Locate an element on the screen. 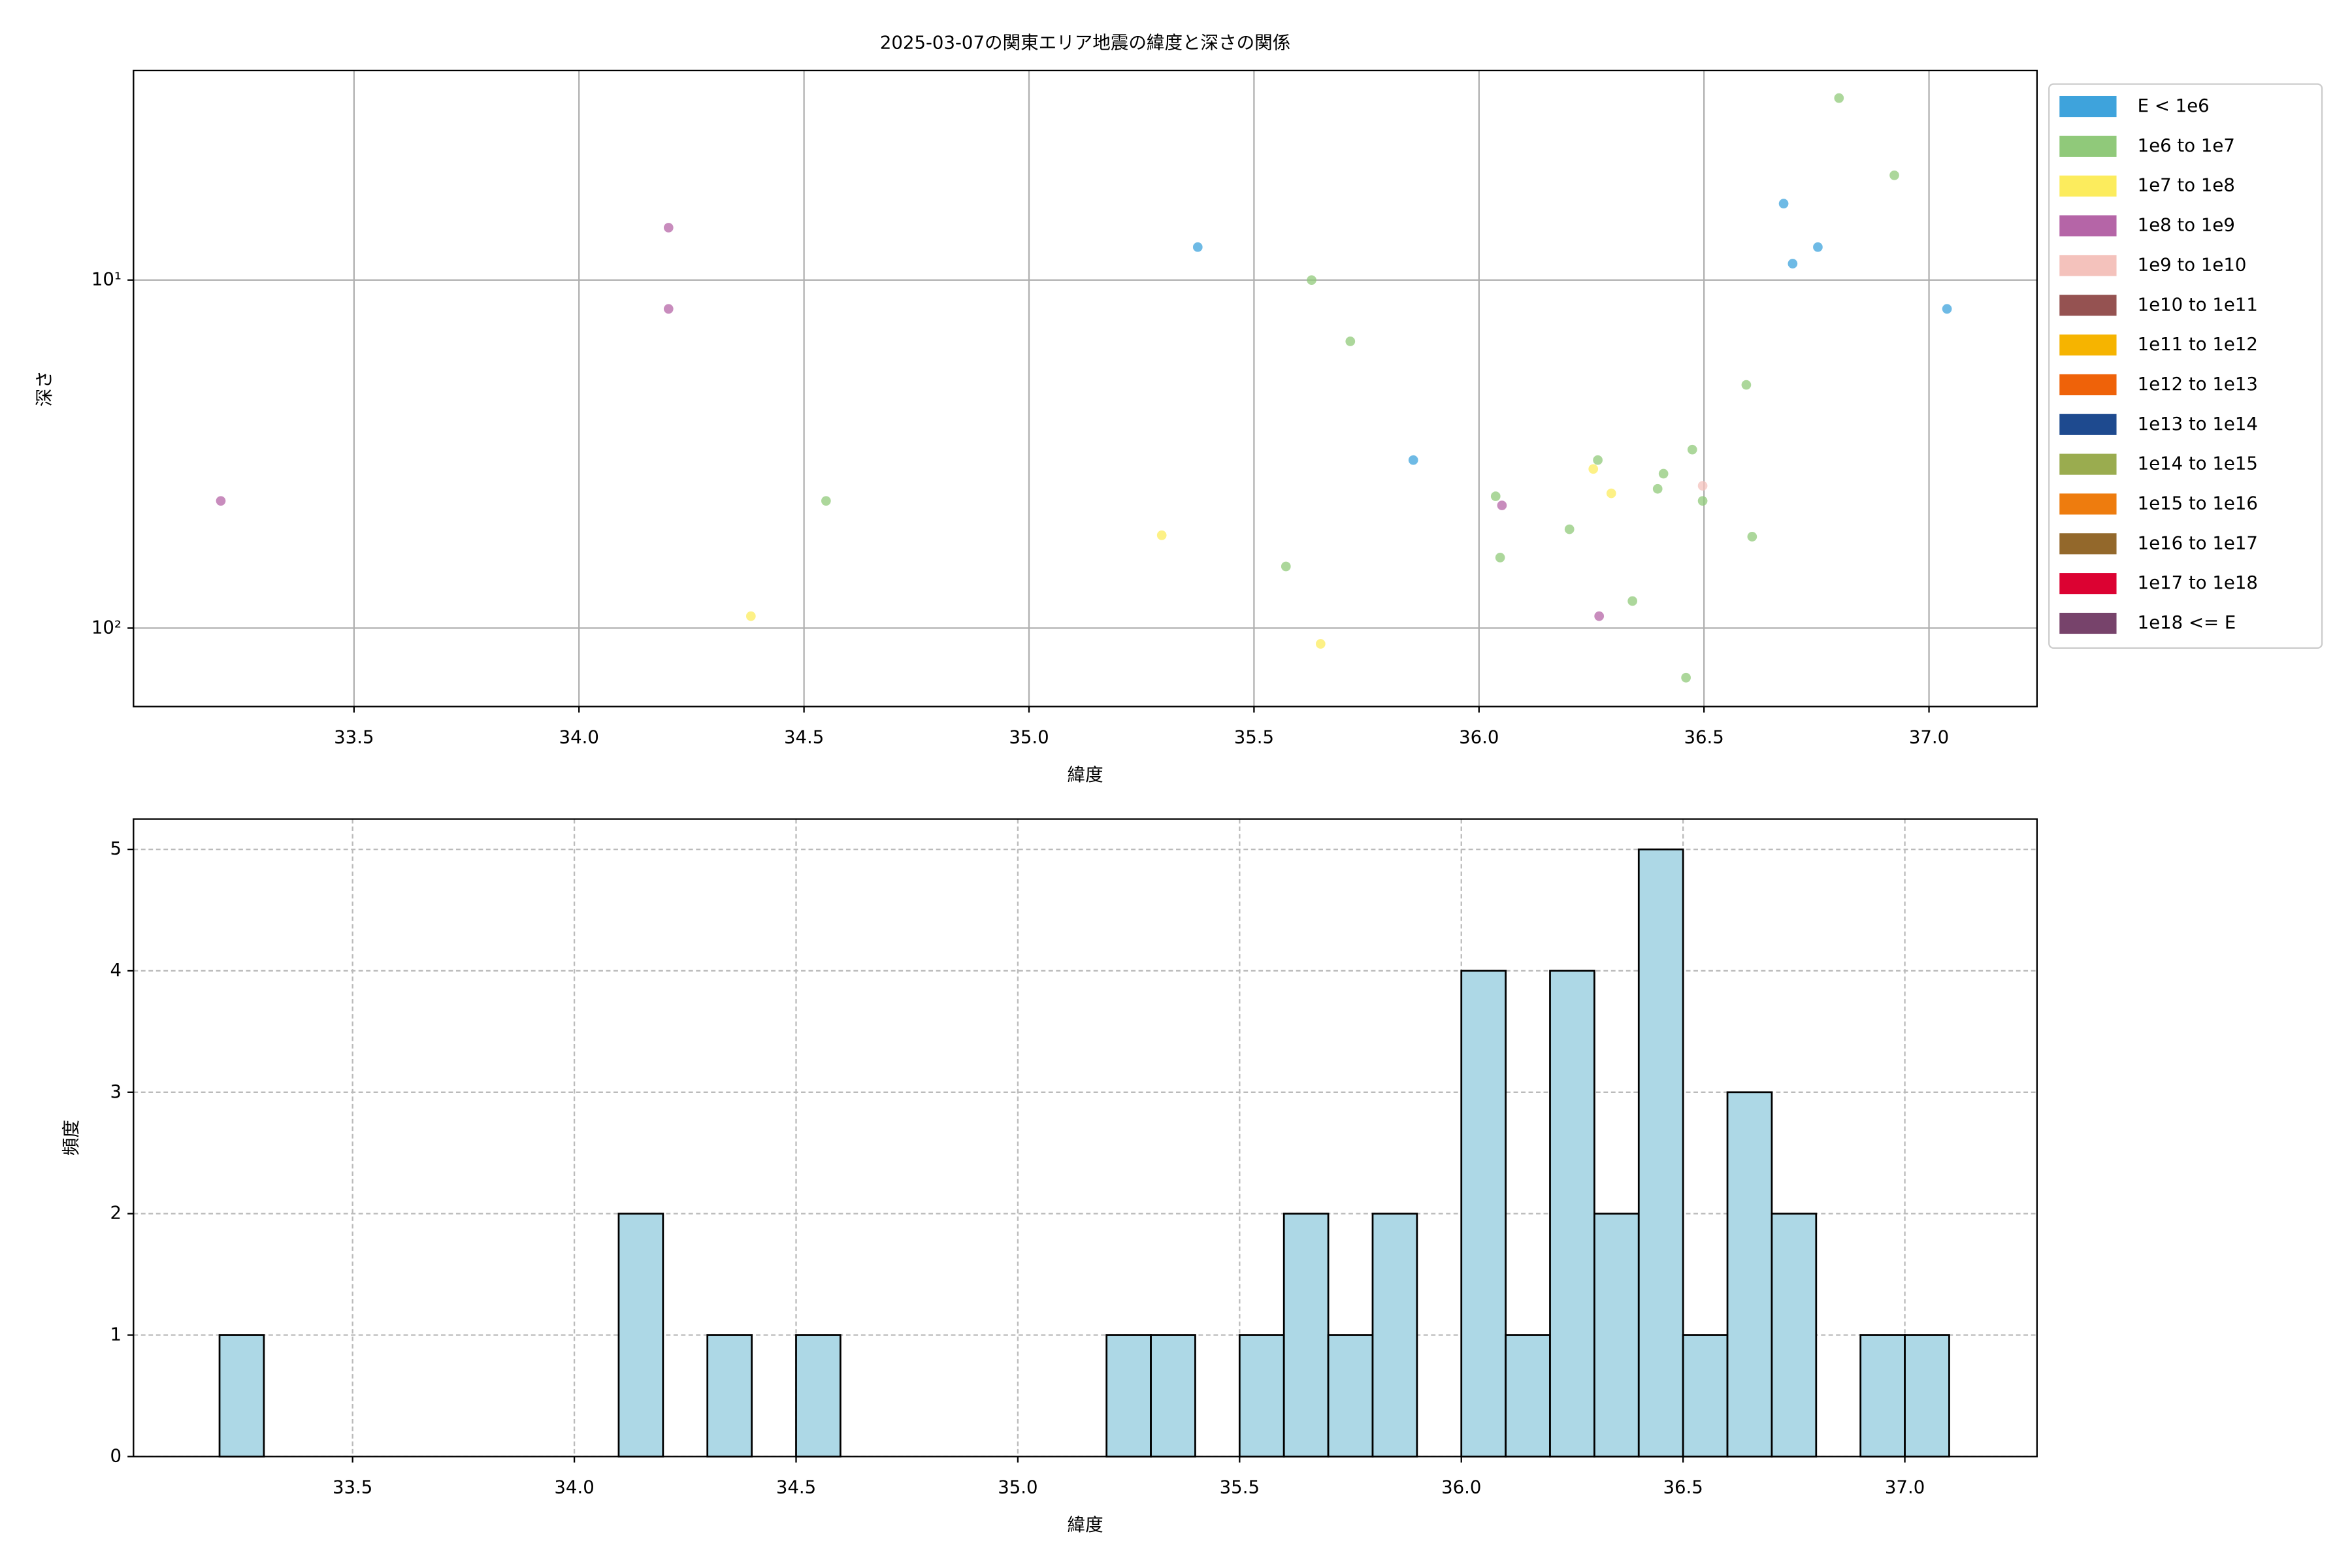  y-tick-label: 4 is located at coordinates (116, 970).